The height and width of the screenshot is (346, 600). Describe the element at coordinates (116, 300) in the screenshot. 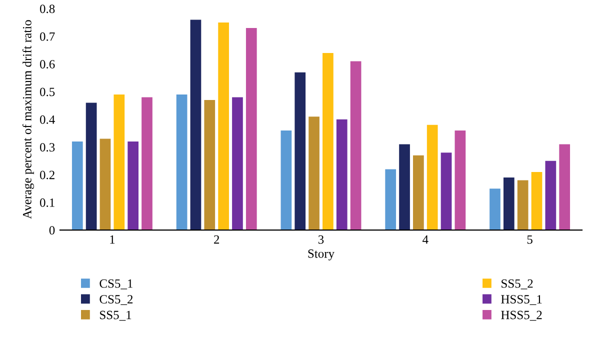

I see `legend-label: CS5_2` at that location.